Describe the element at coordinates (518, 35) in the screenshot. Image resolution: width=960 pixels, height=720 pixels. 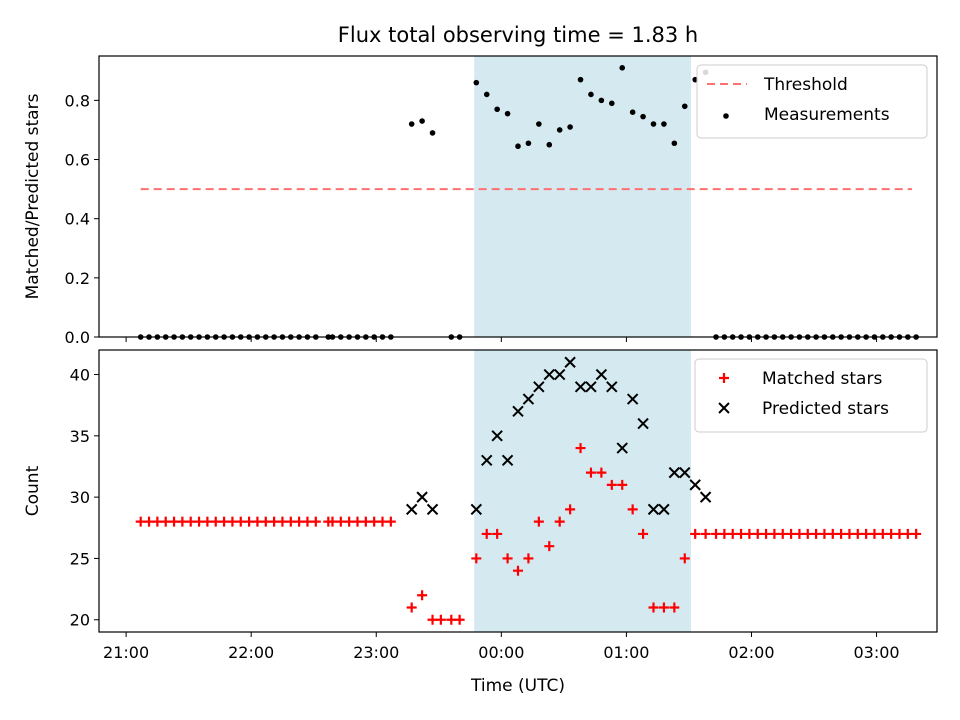
I see `chart-title: Flux total observing time = 1.83 h` at that location.